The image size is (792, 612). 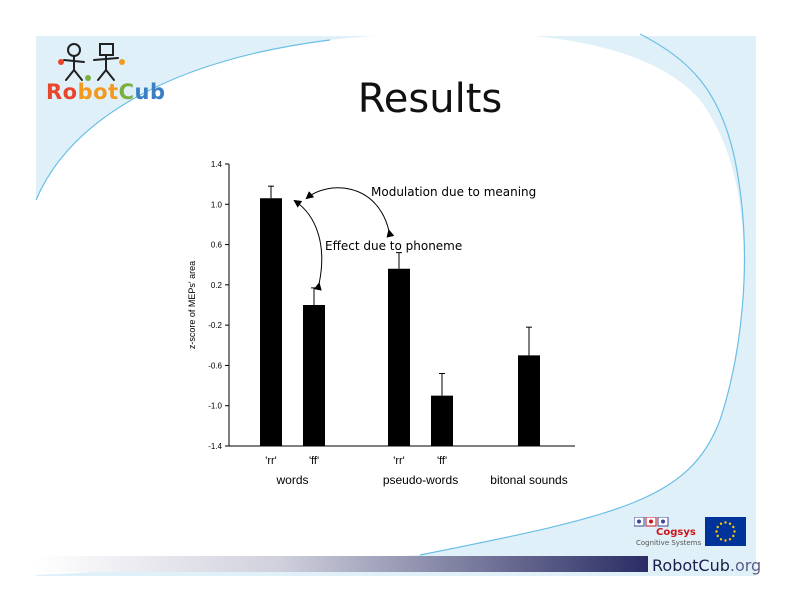 I want to click on annotation-meaning: Modulation due to meaning, so click(x=453, y=192).